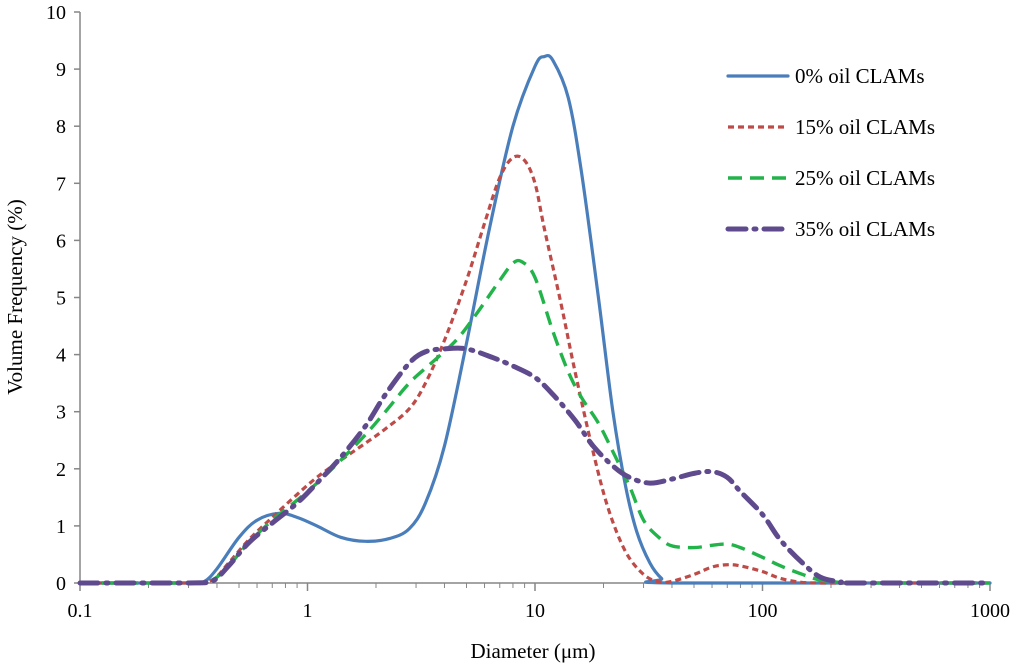  Describe the element at coordinates (15, 297) in the screenshot. I see `y-axis-title: Volume Frequency (%)` at that location.